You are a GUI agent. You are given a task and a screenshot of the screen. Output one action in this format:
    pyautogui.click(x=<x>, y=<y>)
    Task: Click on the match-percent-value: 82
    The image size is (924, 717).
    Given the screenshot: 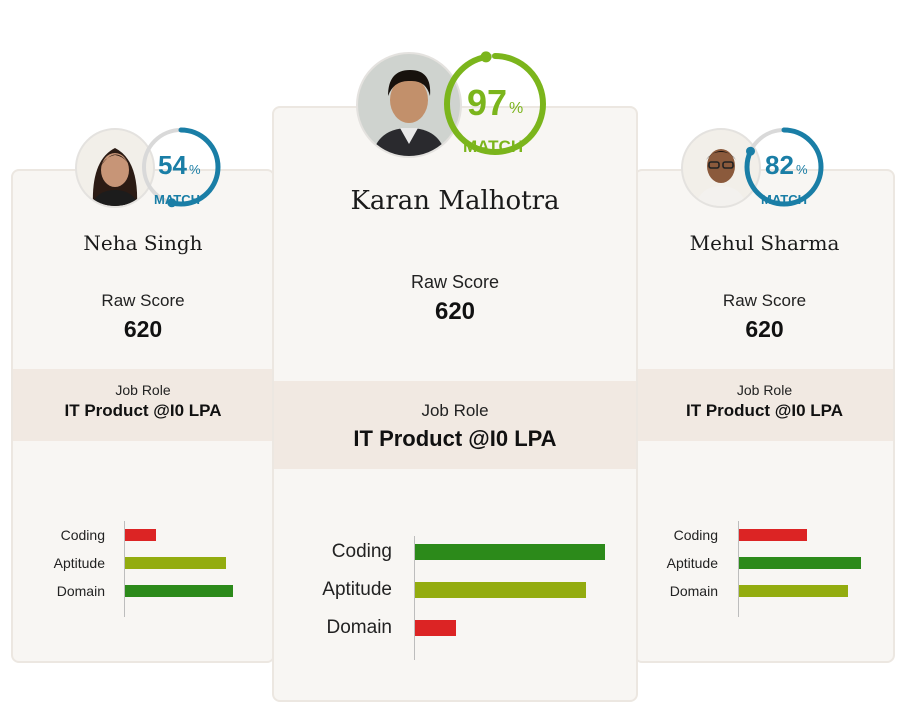 What is the action you would take?
    pyautogui.click(x=779, y=165)
    